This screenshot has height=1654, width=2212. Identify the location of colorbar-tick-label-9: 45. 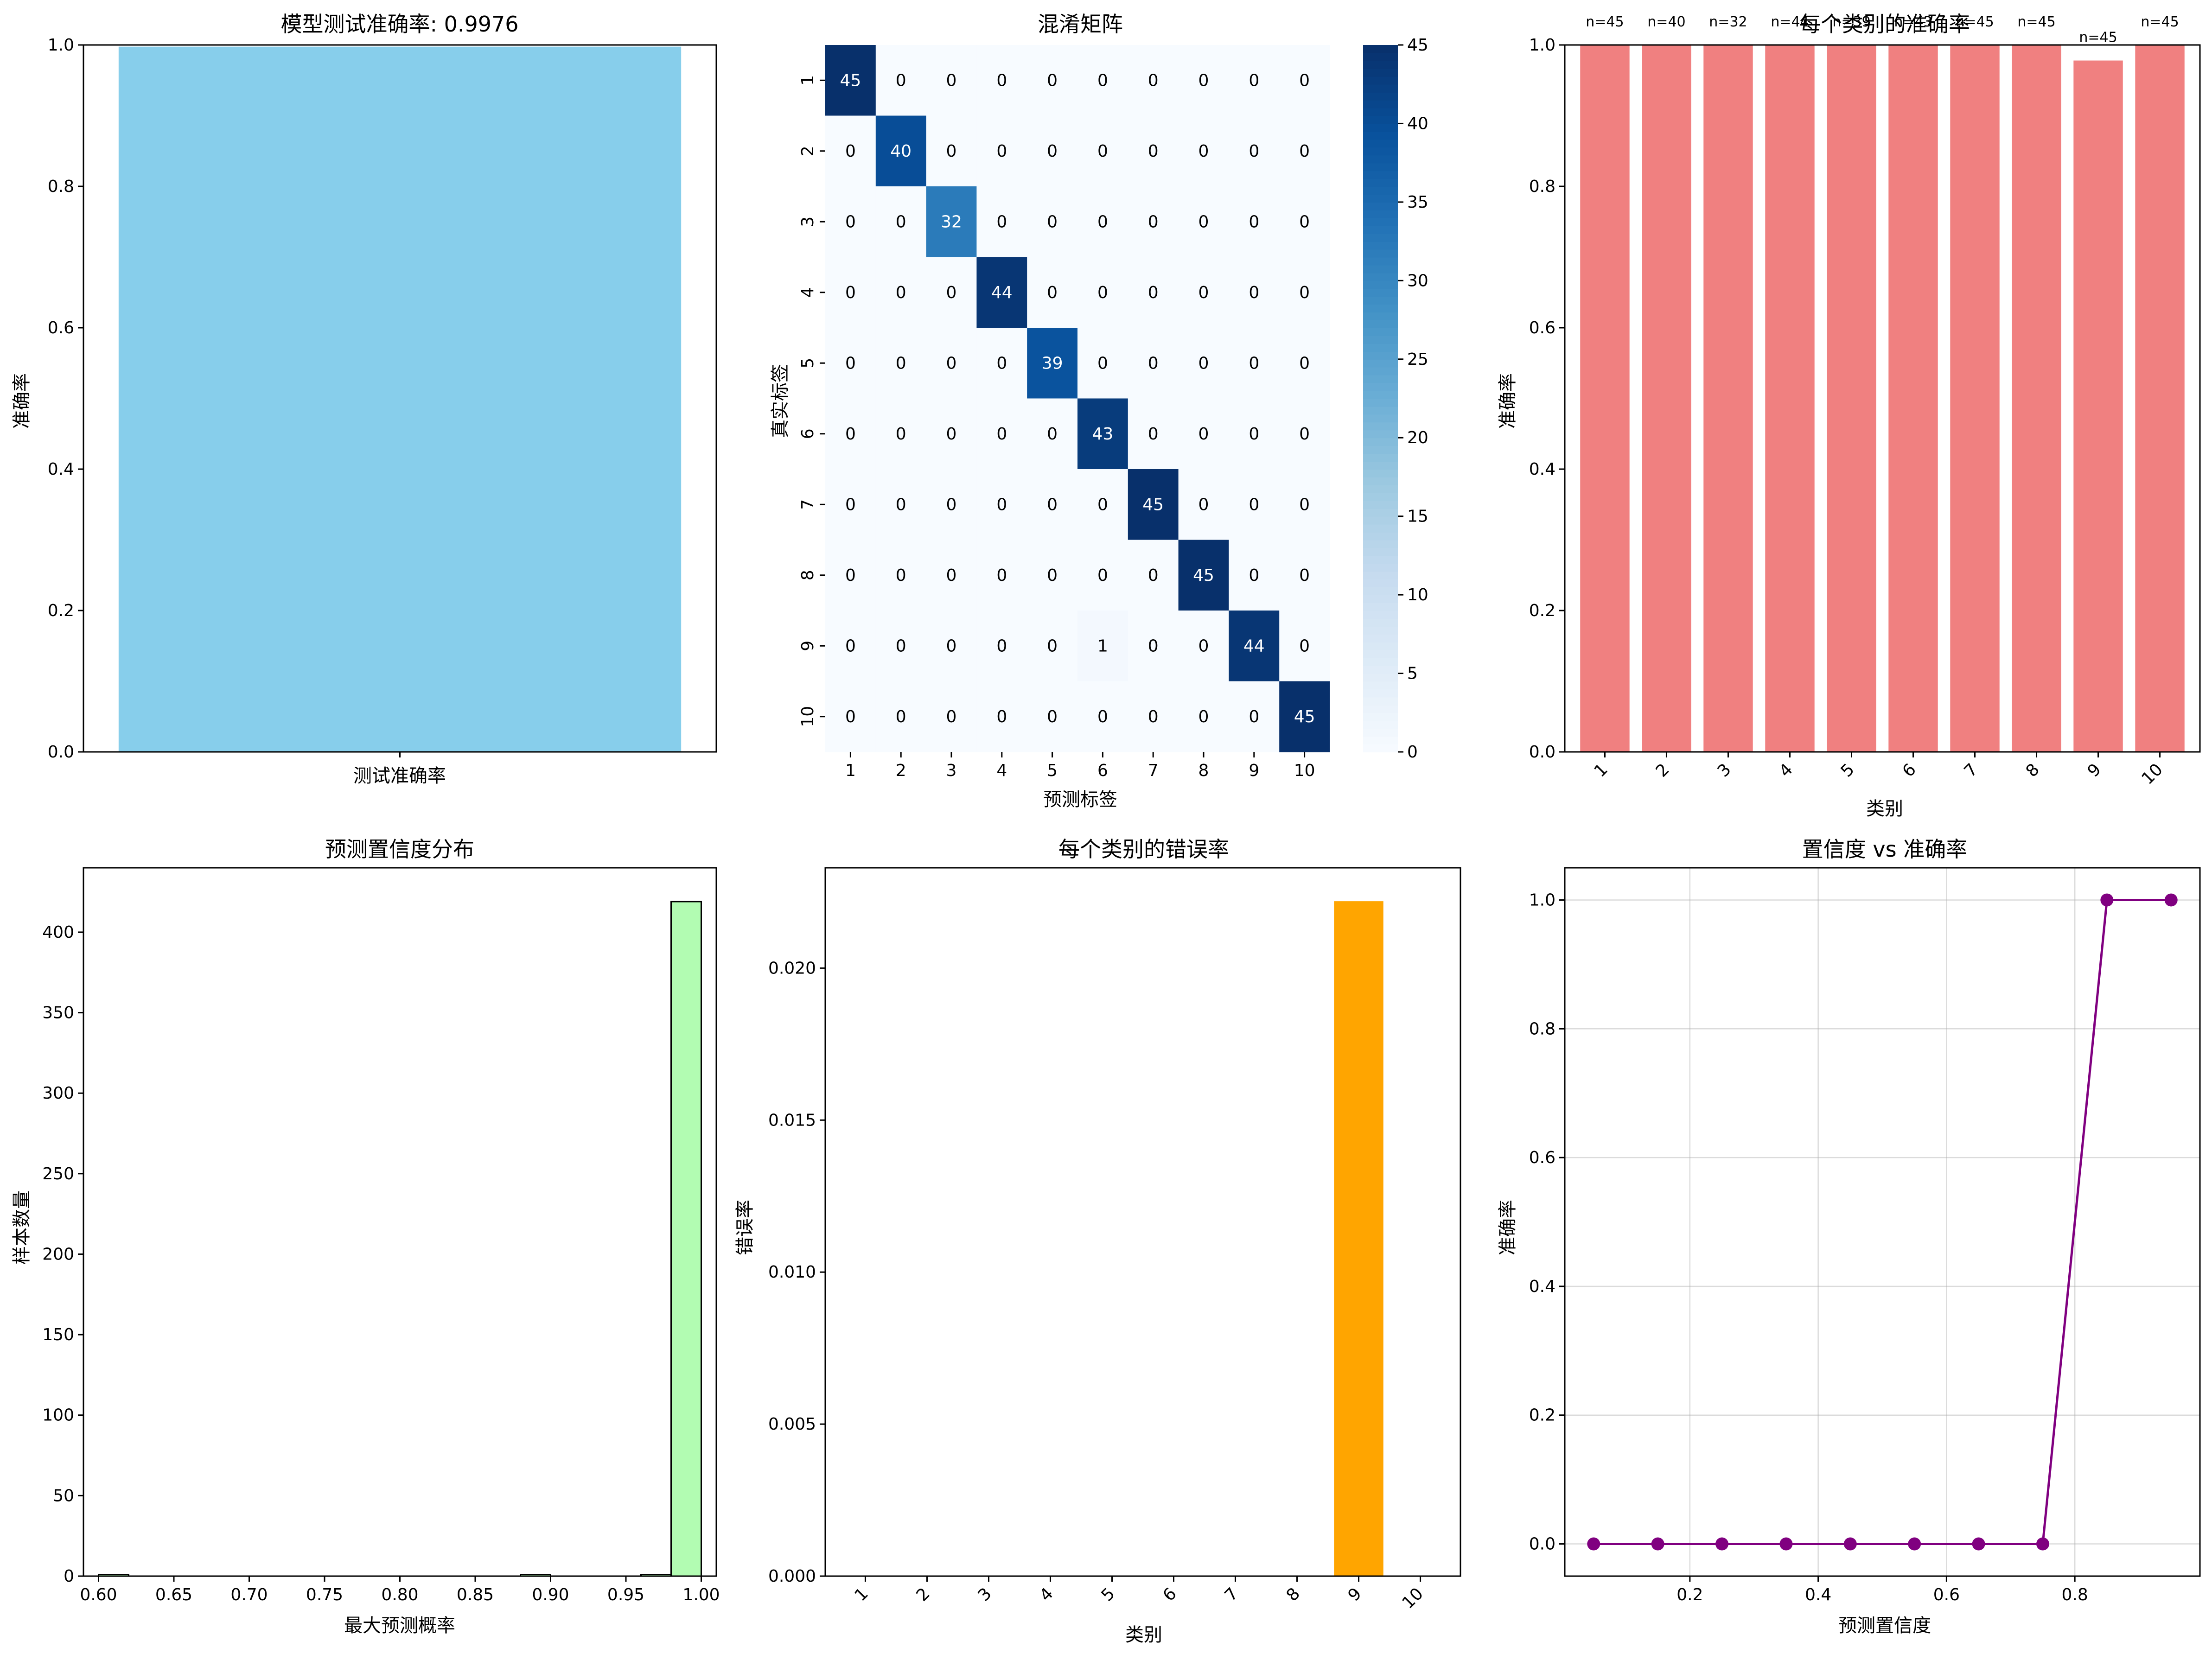
(1418, 45).